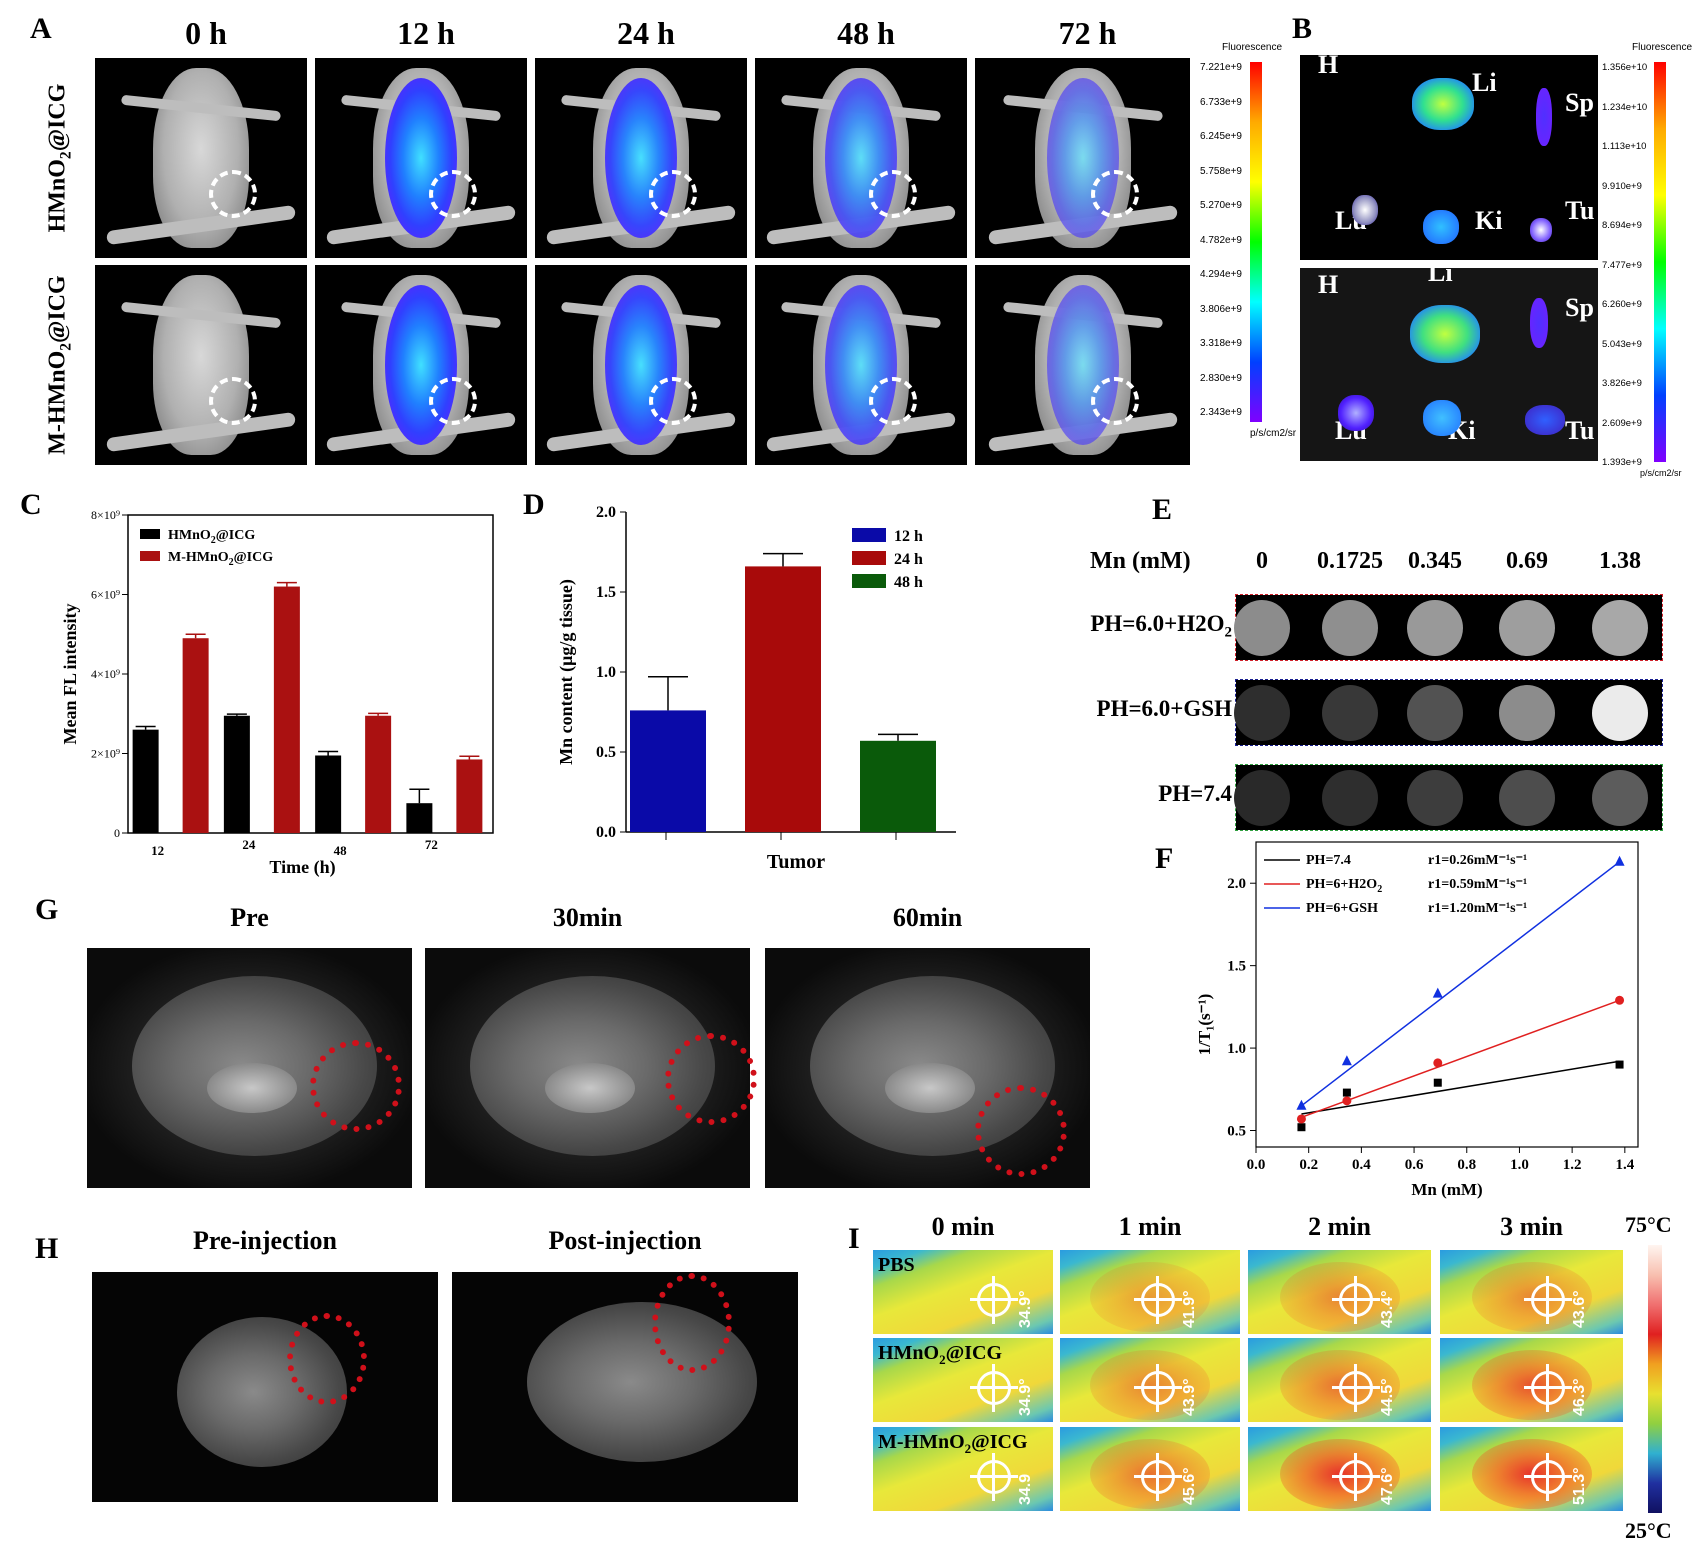  I want to click on panel-label-d: D, so click(534, 504).